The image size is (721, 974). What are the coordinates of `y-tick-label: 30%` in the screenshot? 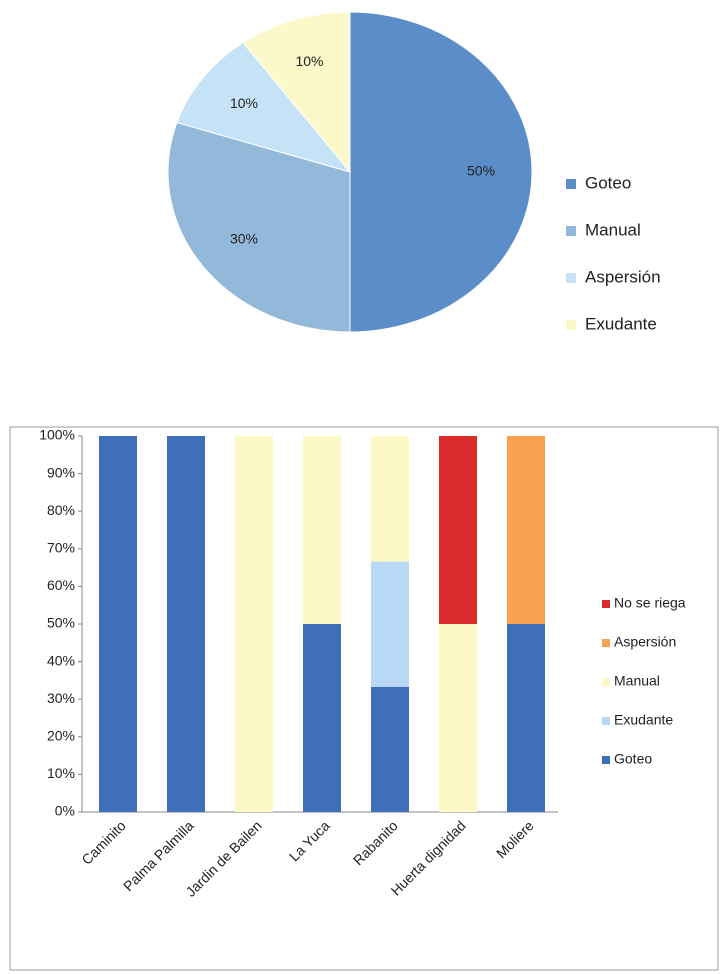 It's located at (61, 698).